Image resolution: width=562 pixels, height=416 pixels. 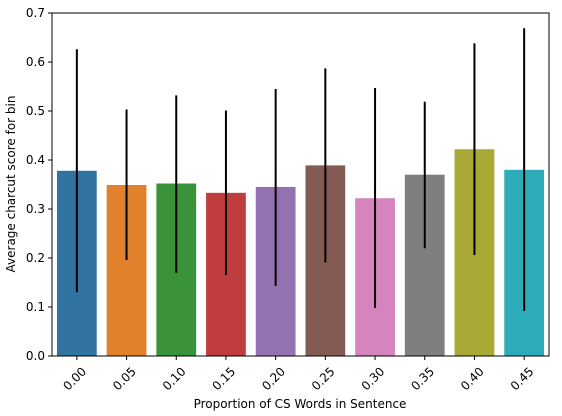 What do you see at coordinates (422, 378) in the screenshot?
I see `x-tick-label: 0.35` at bounding box center [422, 378].